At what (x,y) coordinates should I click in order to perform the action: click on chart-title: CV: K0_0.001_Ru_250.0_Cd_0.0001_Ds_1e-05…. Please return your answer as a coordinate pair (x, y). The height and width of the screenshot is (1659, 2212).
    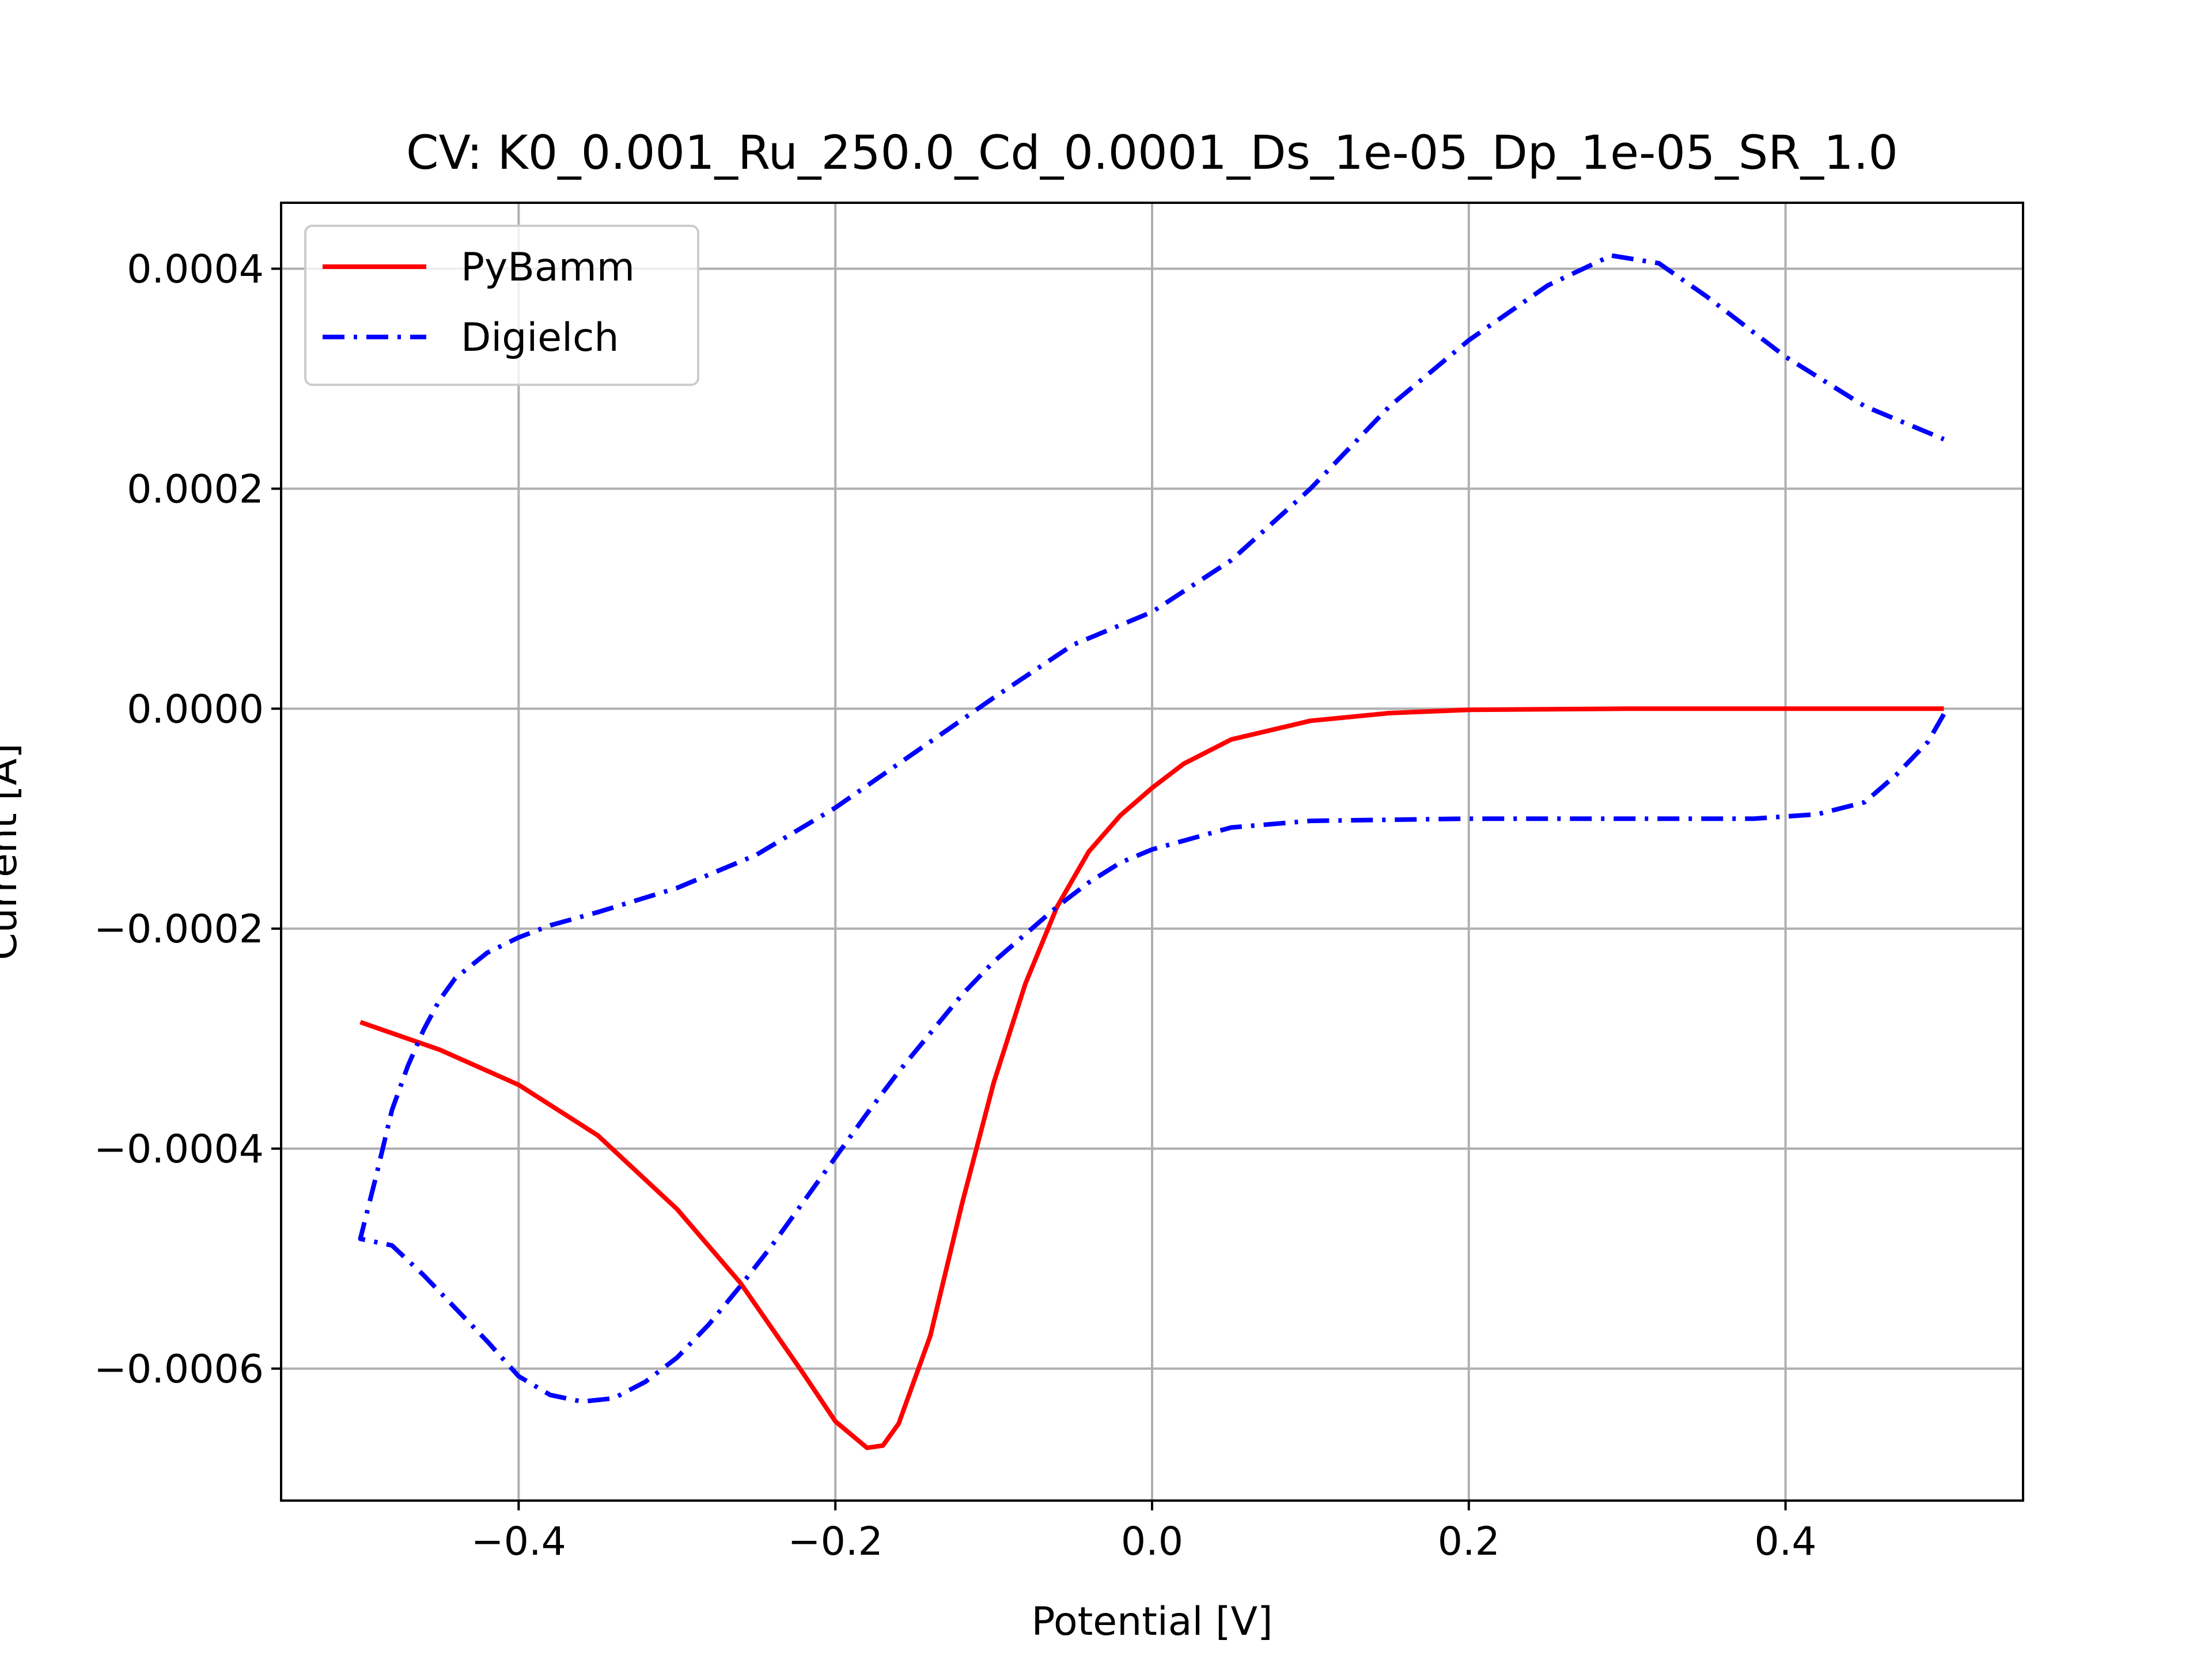
    Looking at the image, I should click on (1152, 153).